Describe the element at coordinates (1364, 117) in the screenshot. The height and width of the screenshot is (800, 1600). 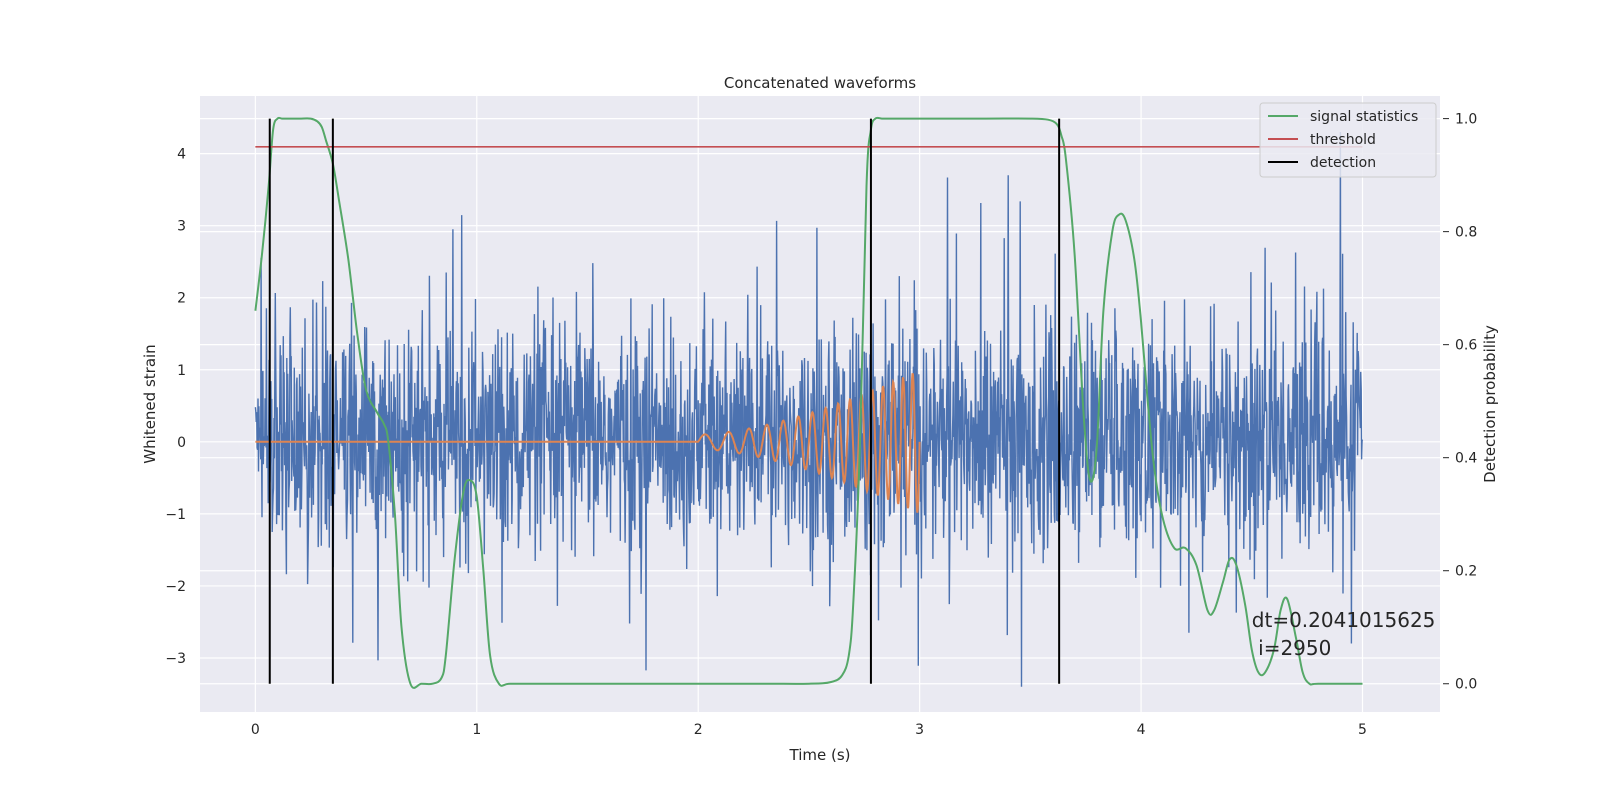
I see `legend-label-signal-statistics: signal statistics` at that location.